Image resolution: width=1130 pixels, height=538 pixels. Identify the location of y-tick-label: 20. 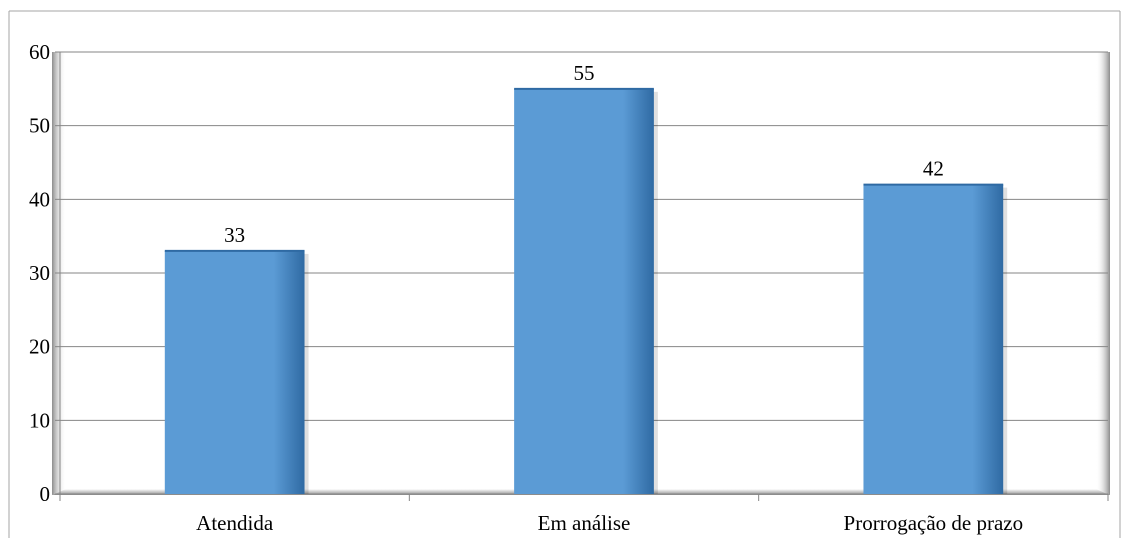
(39, 347).